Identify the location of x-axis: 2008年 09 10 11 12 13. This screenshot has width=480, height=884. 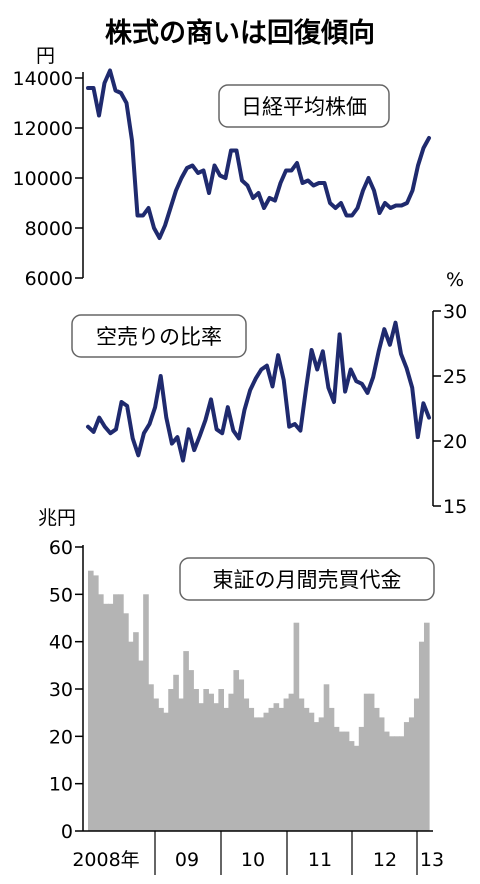
(258, 852).